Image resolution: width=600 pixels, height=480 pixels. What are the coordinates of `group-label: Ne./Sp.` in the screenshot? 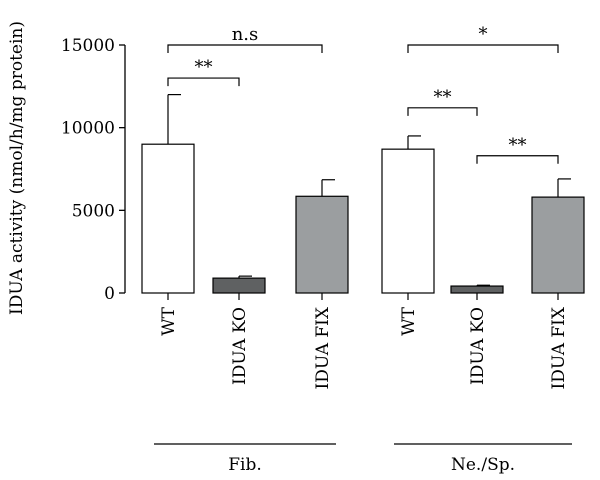 It's located at (483, 465).